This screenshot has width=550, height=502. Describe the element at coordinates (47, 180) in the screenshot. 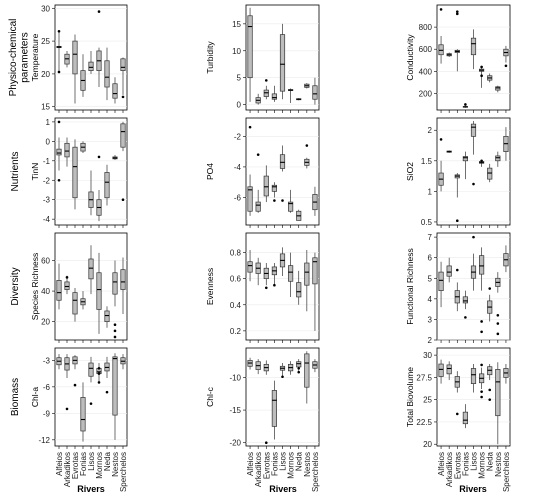

I see `y-tick-label: -2` at that location.